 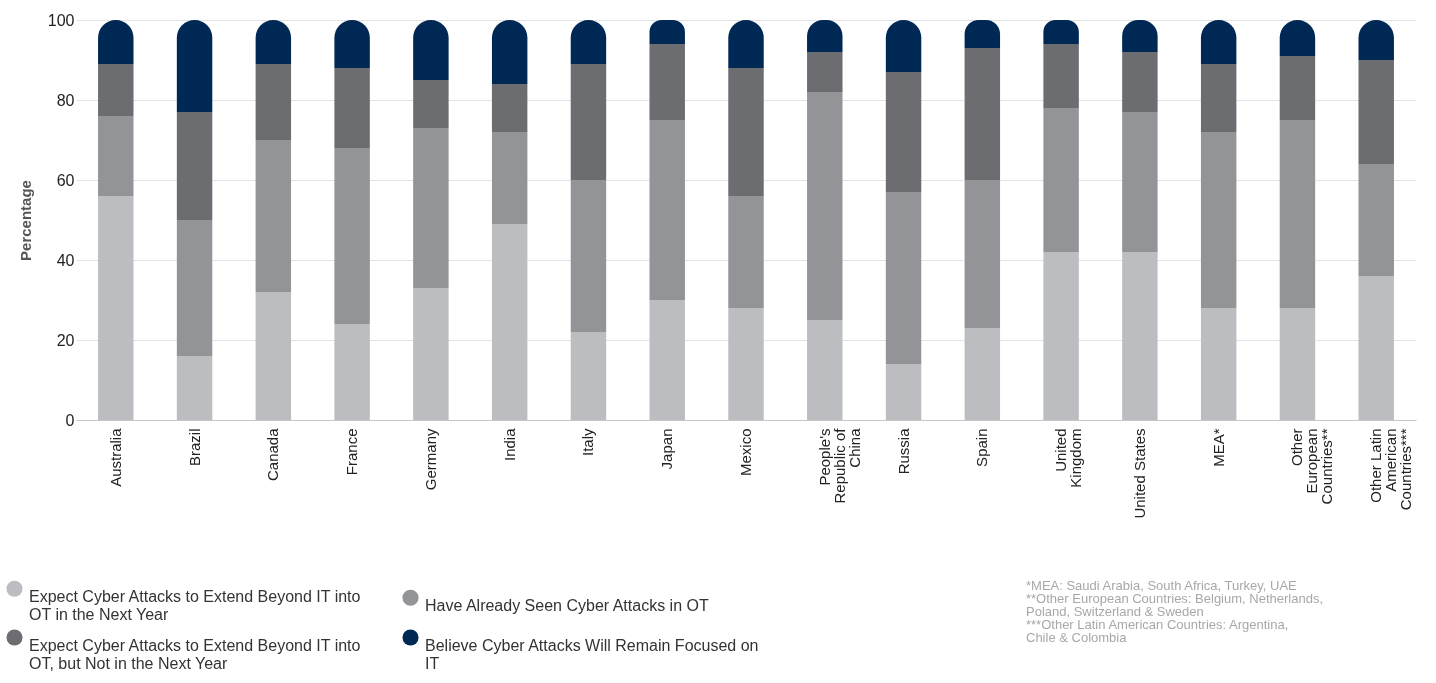 What do you see at coordinates (65, 340) in the screenshot?
I see `y-tick-label: 20` at bounding box center [65, 340].